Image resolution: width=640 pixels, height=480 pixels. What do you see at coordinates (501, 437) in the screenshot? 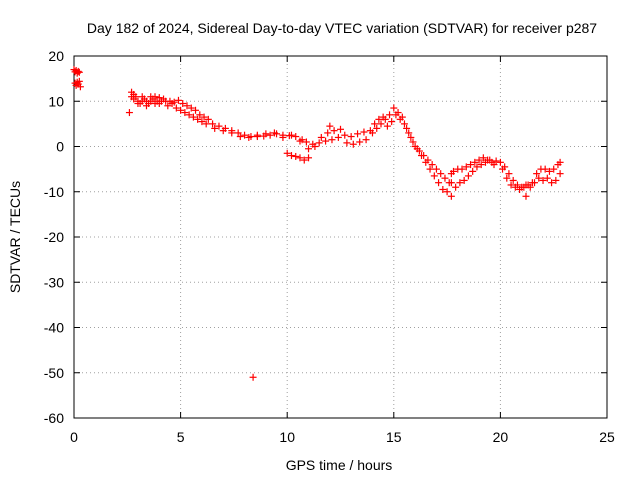
I see `x-tick-label: 20` at bounding box center [501, 437].